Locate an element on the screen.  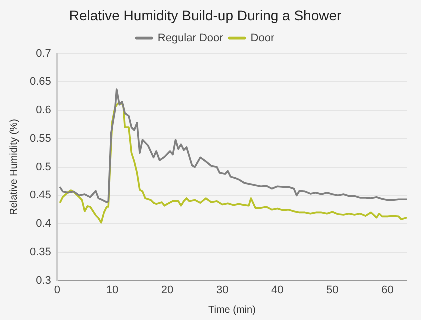
x-tick-label: 10 is located at coordinates (112, 290).